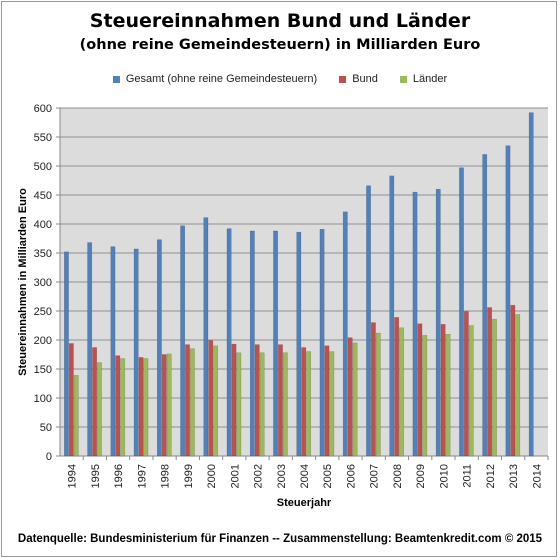 The width and height of the screenshot is (560, 560). Describe the element at coordinates (430, 79) in the screenshot. I see `legend-label-laender: Länder` at that location.